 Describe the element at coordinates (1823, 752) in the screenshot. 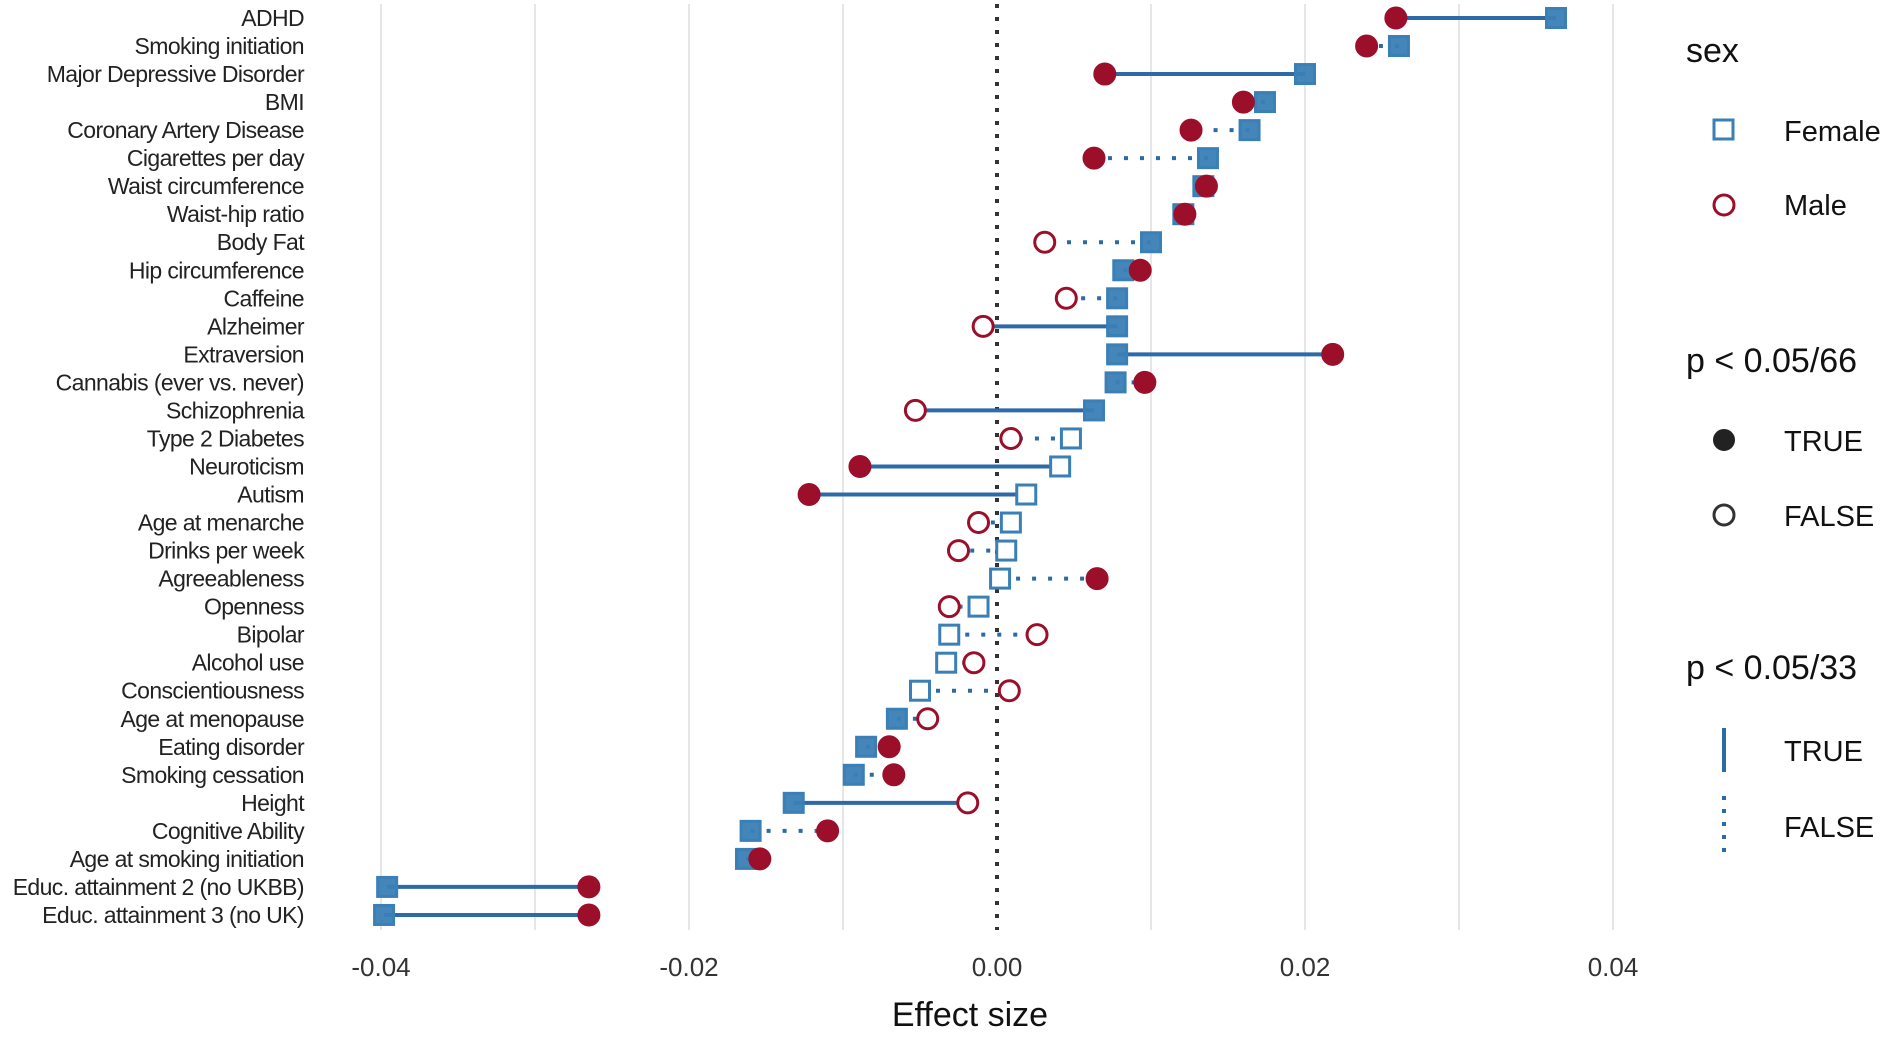

I see `legend-p33-true: TRUE` at that location.